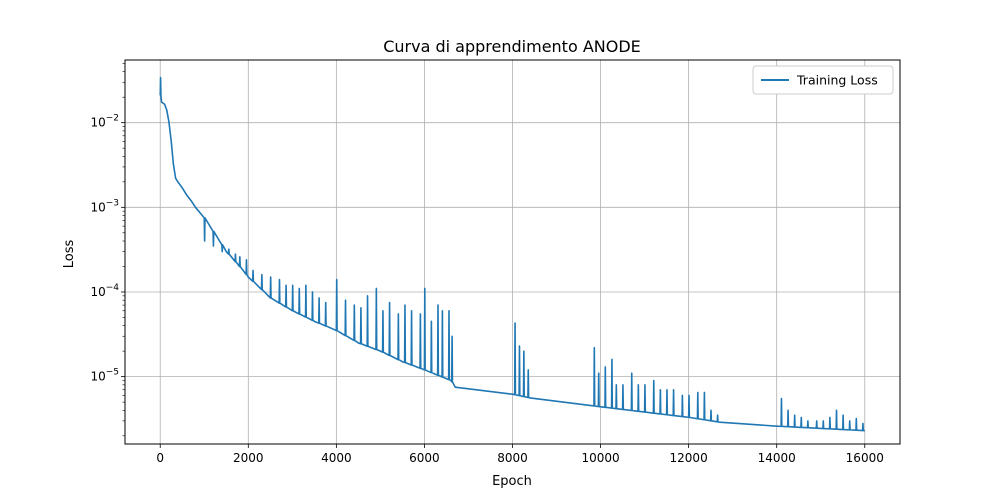 The width and height of the screenshot is (1000, 500). What do you see at coordinates (777, 458) in the screenshot?
I see `x-tick-label: 14000` at bounding box center [777, 458].